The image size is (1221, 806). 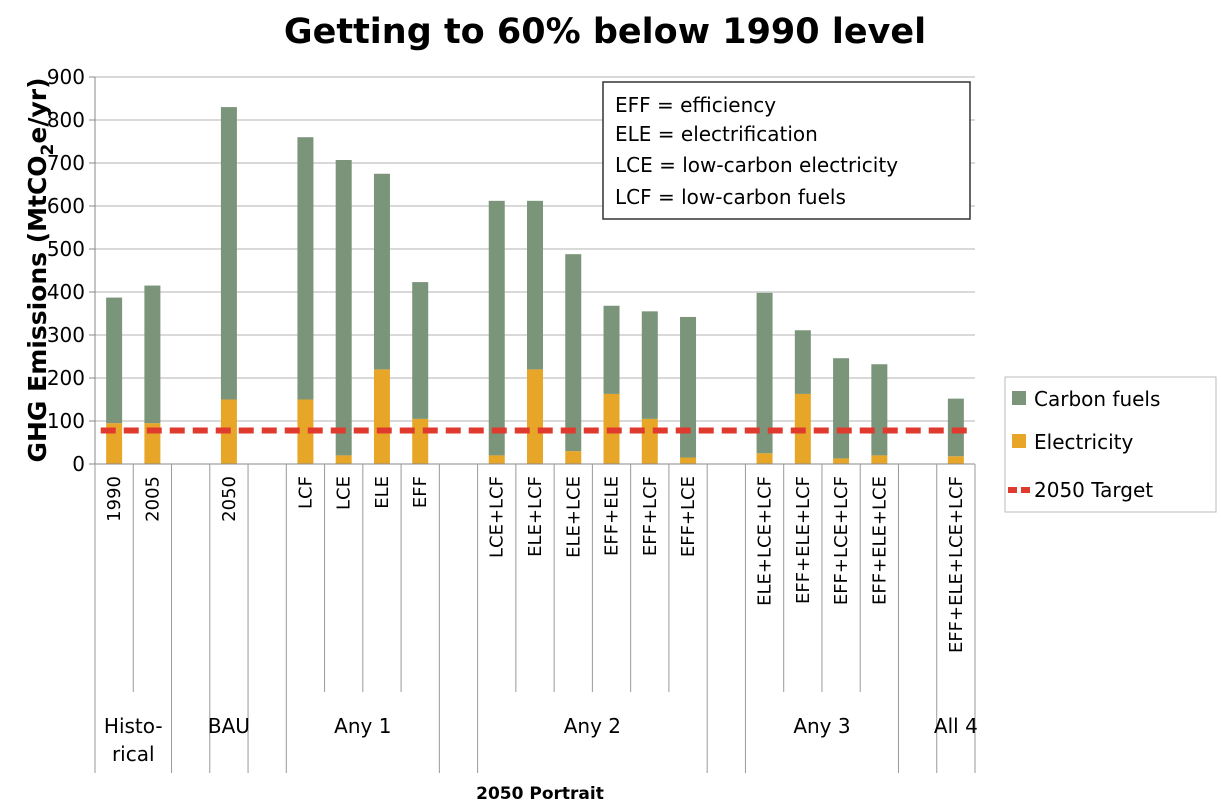 I want to click on y-axis-ticks: 0 100 200 300 400 500 600 700 800 900, so click(x=71, y=270).